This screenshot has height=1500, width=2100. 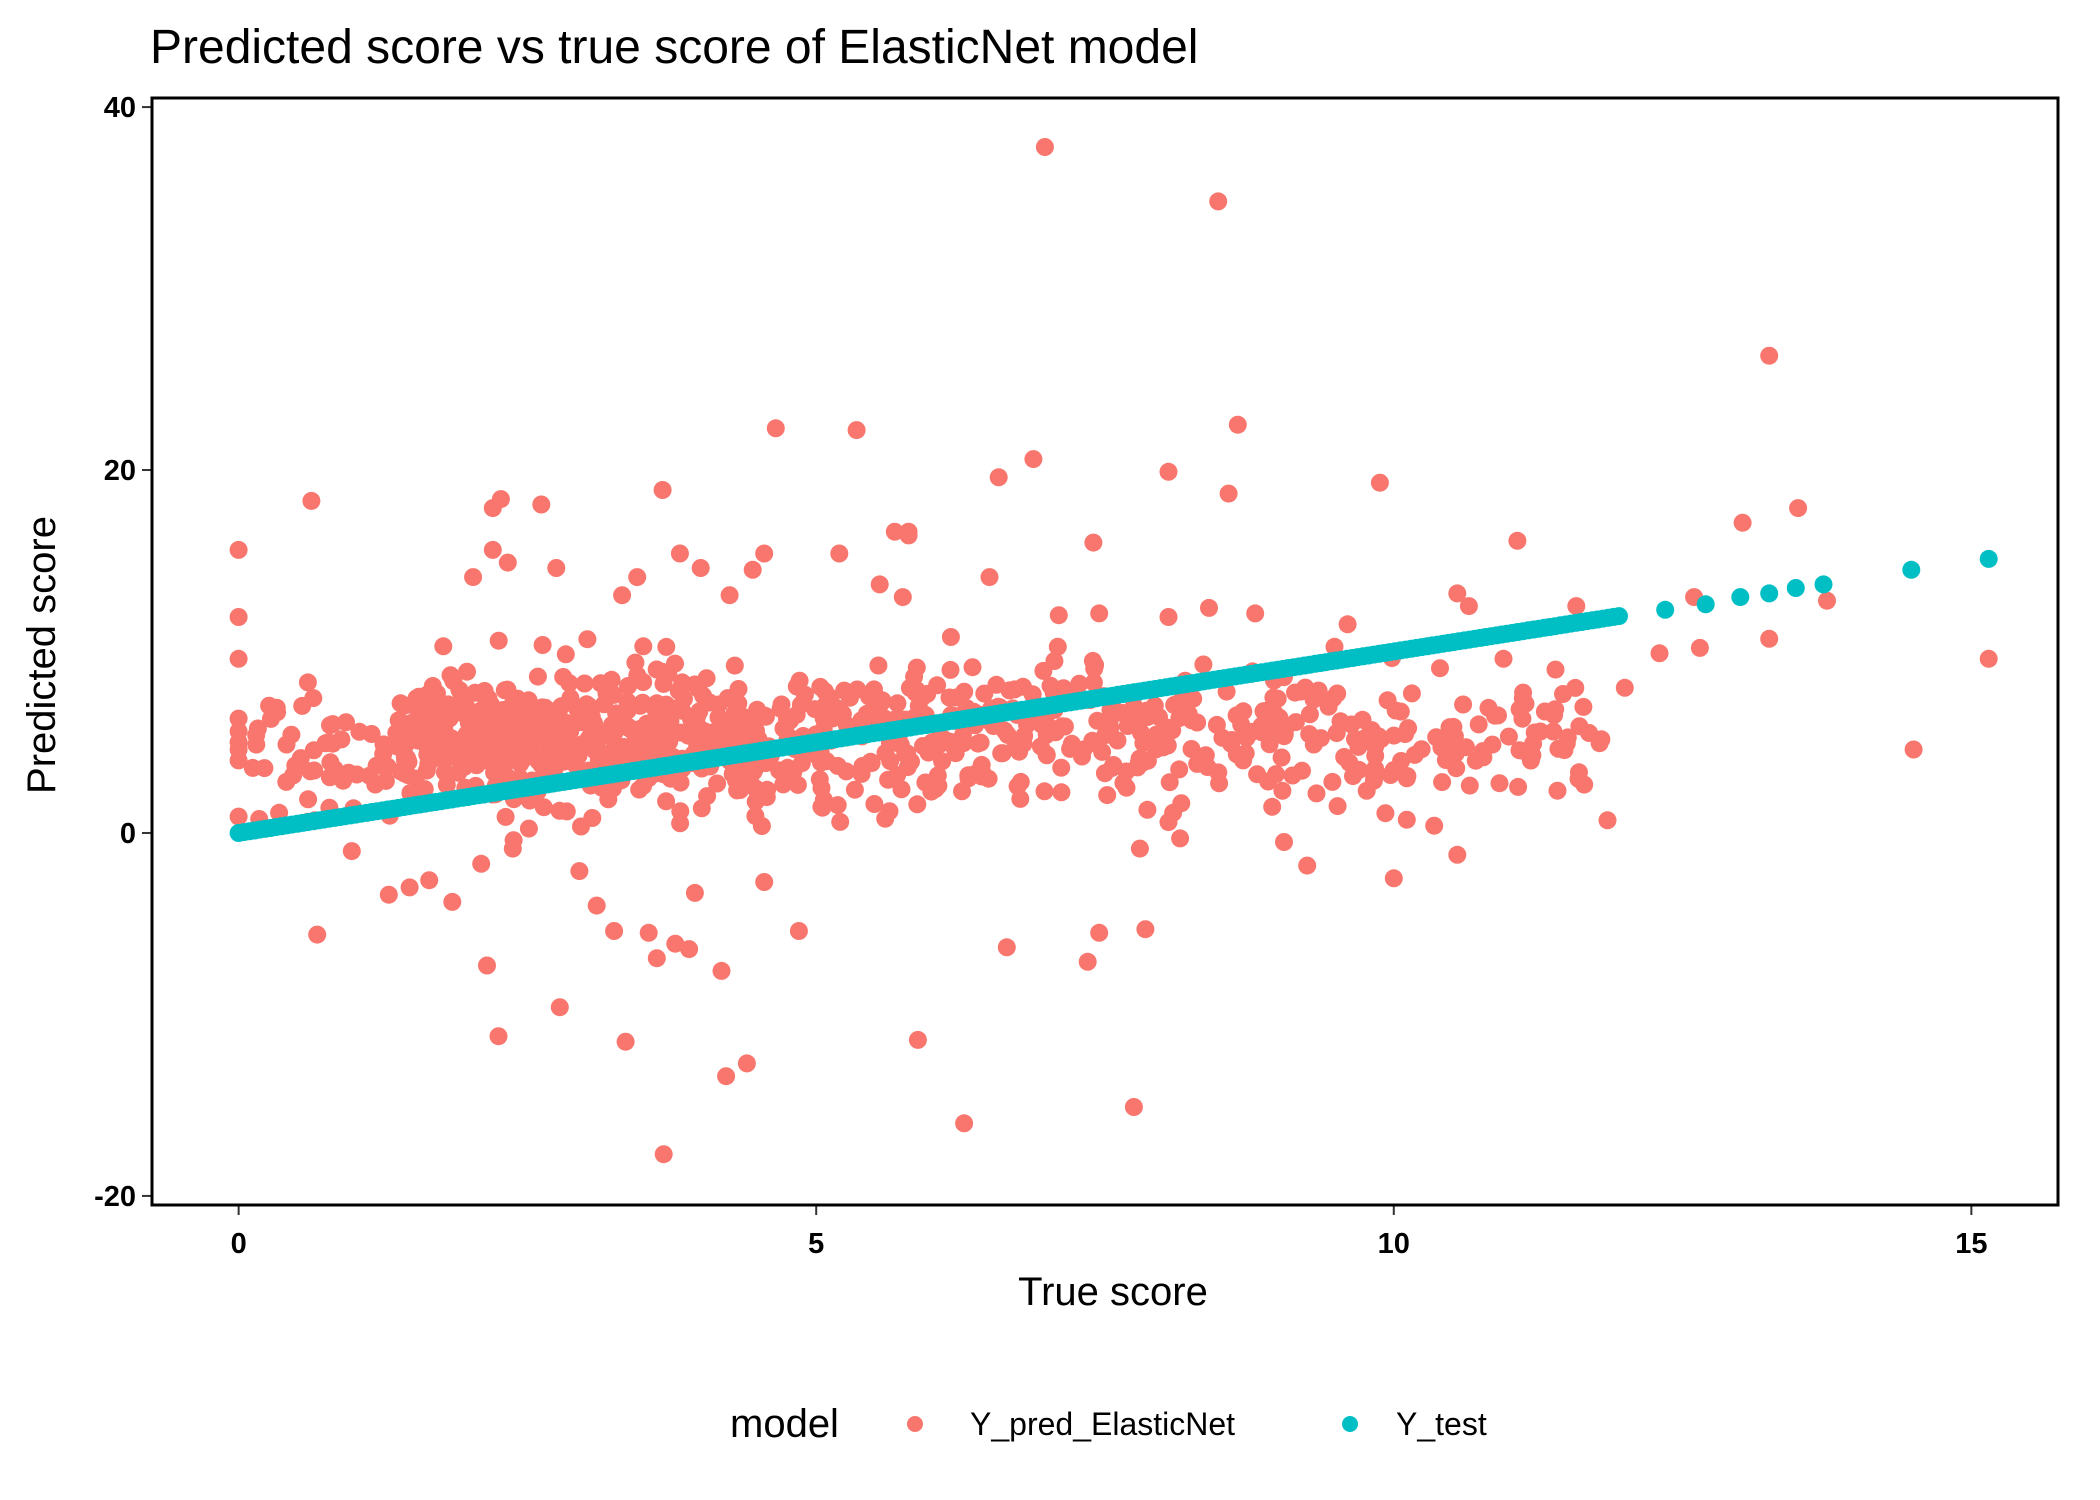 I want to click on y-tick-label: 40, so click(x=120, y=108).